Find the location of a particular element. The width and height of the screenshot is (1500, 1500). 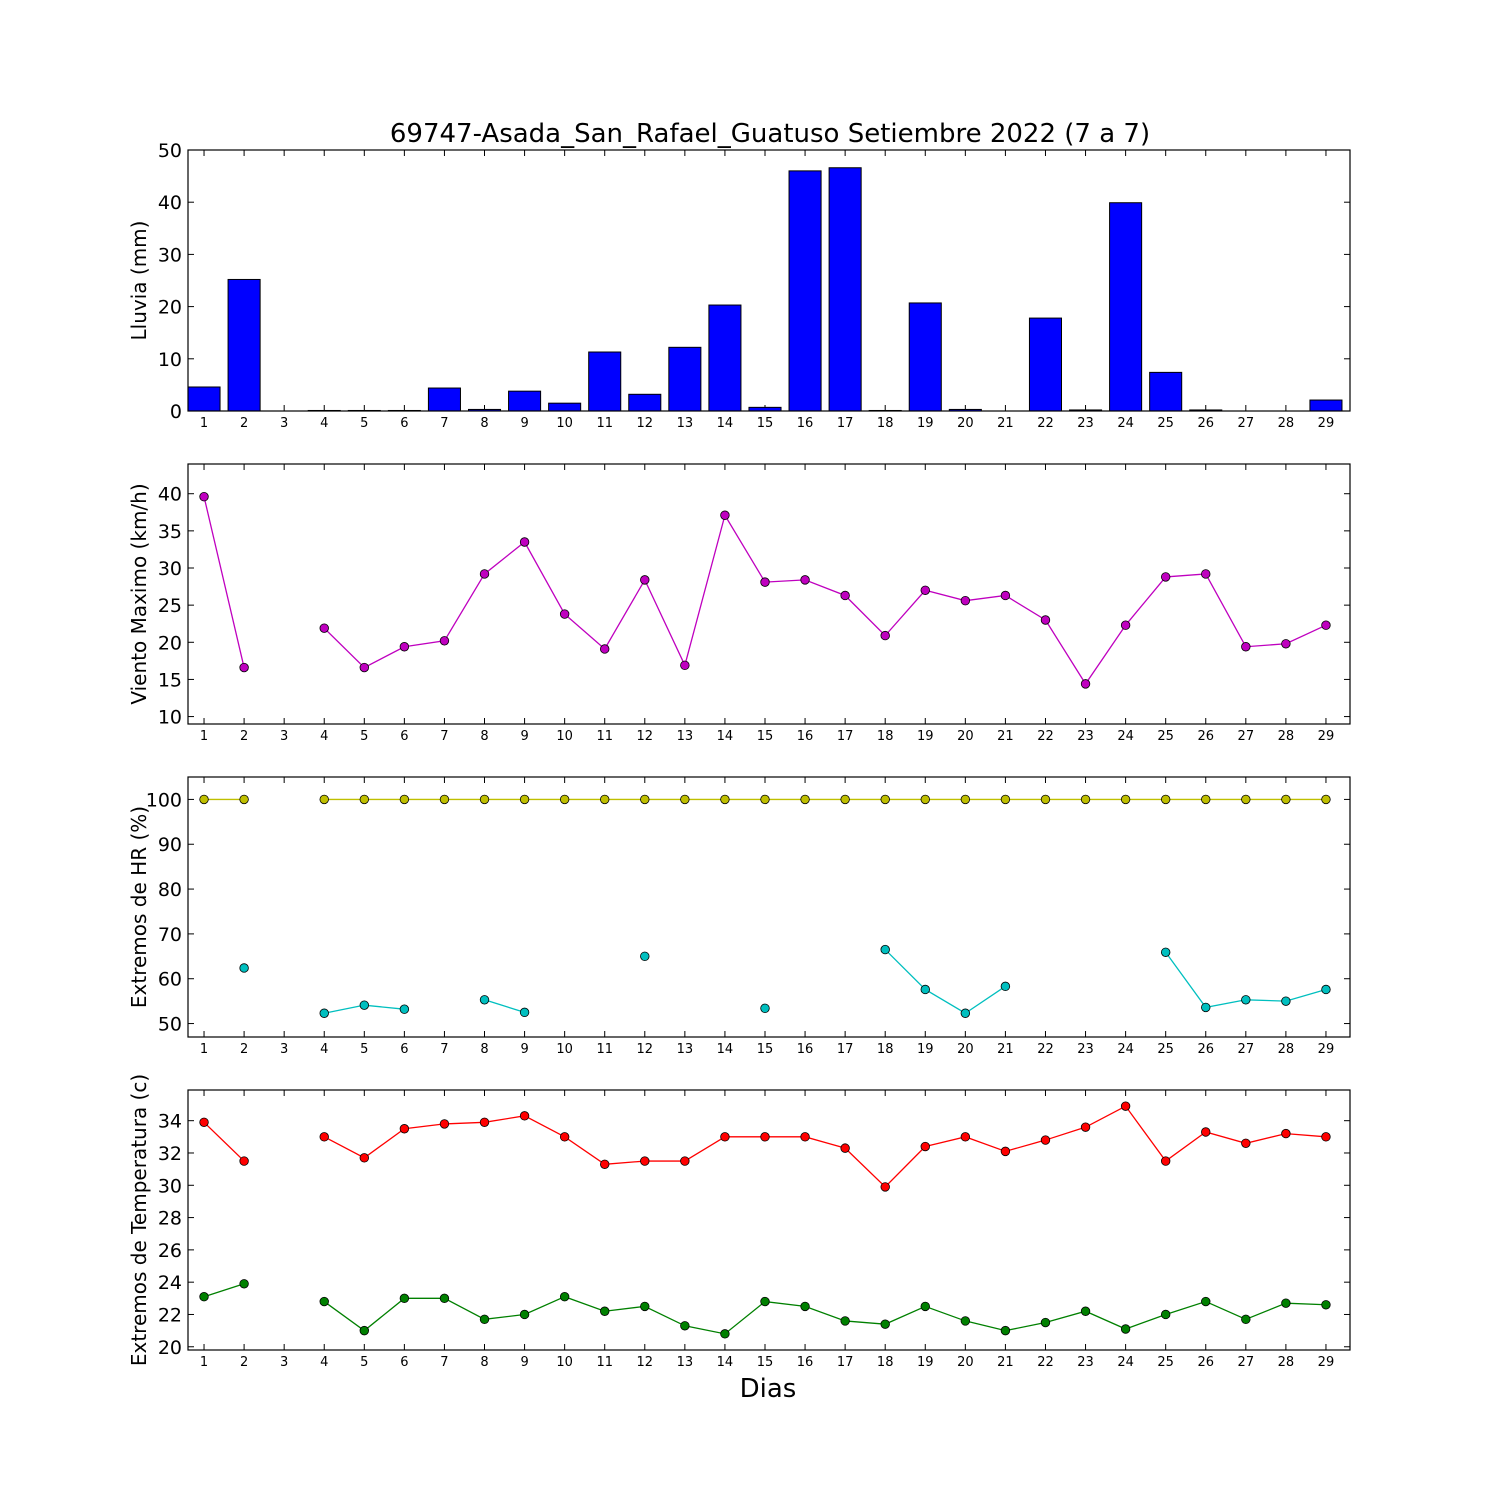

x-tick-label: 20 is located at coordinates (965, 736).